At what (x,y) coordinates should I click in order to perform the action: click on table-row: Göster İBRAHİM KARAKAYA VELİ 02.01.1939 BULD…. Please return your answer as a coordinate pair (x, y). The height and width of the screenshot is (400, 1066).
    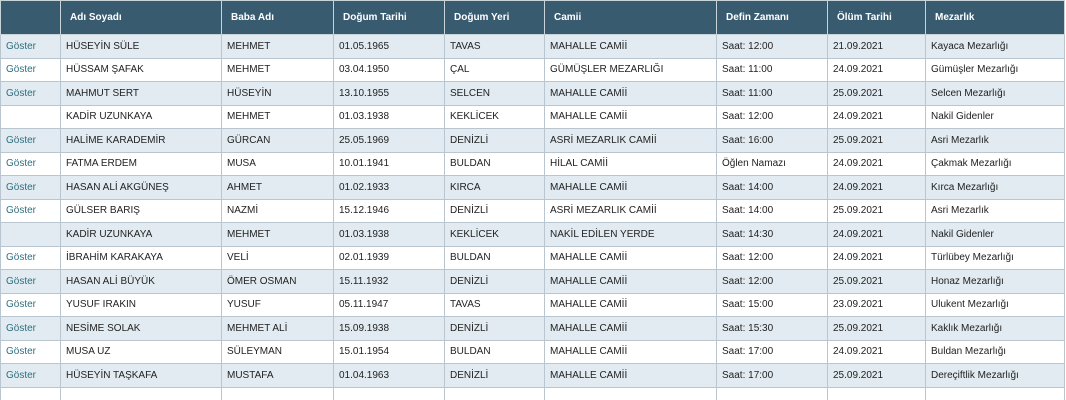
    Looking at the image, I should click on (532, 257).